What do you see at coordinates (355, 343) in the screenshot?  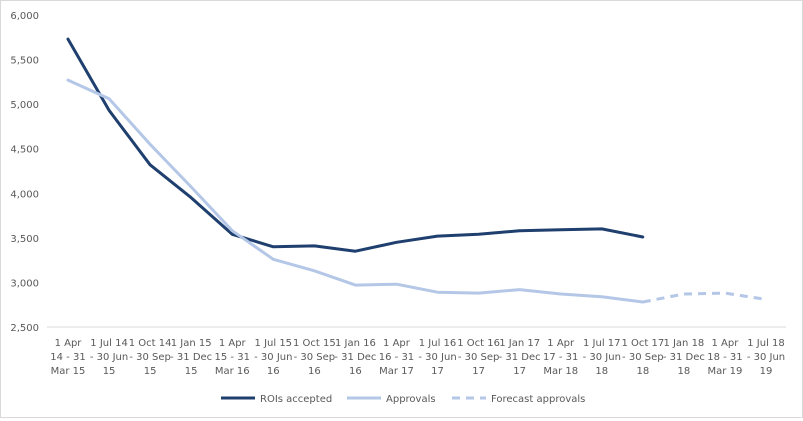 I see `x-tick-label-line: 1 Jan 16` at bounding box center [355, 343].